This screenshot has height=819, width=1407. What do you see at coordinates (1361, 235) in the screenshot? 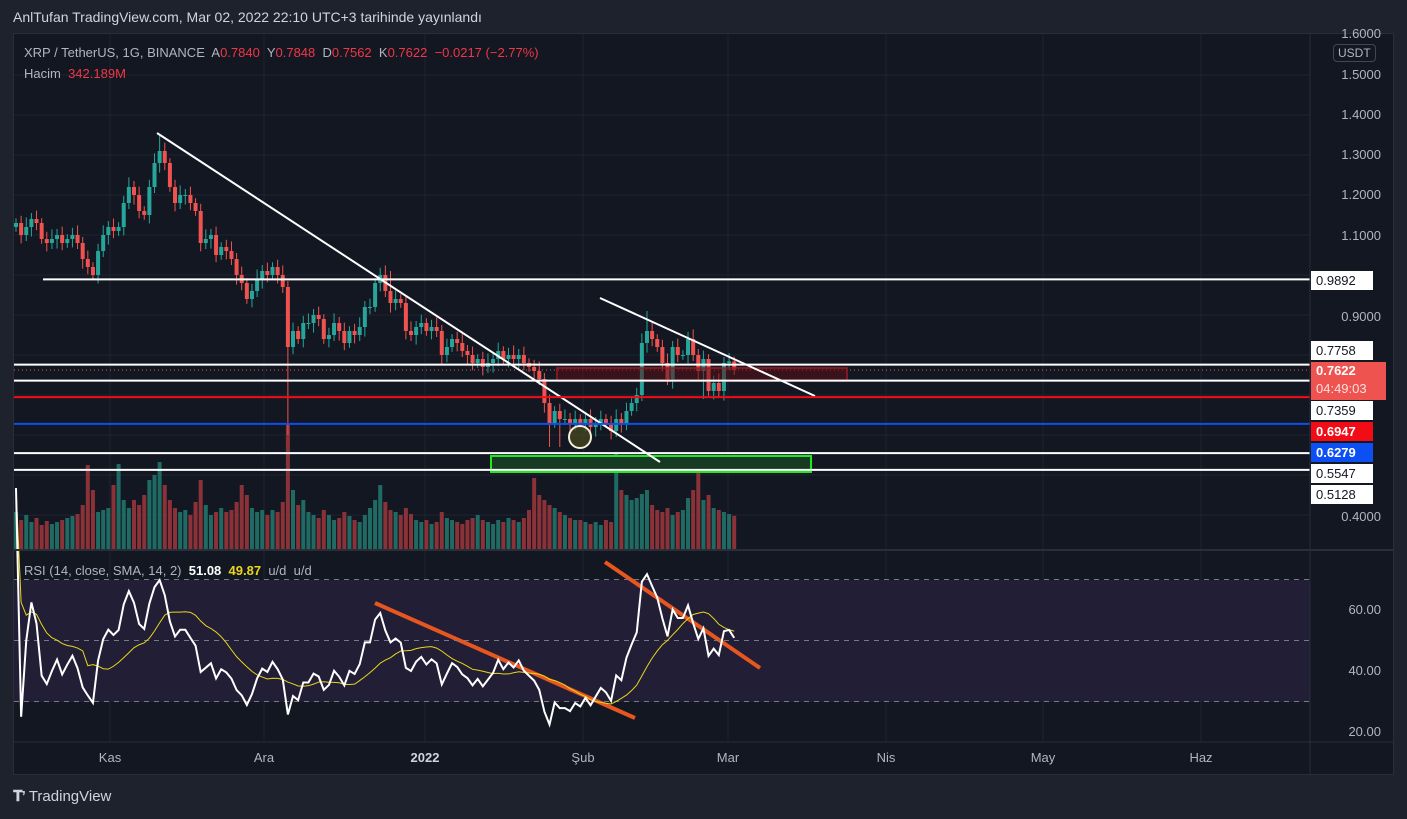
I see `price-tick: 1.1000` at bounding box center [1361, 235].